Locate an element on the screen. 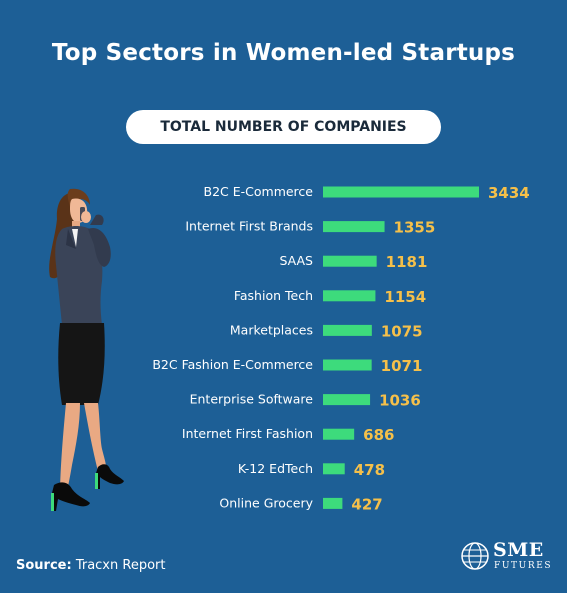  value-label: 1071 is located at coordinates (402, 366).